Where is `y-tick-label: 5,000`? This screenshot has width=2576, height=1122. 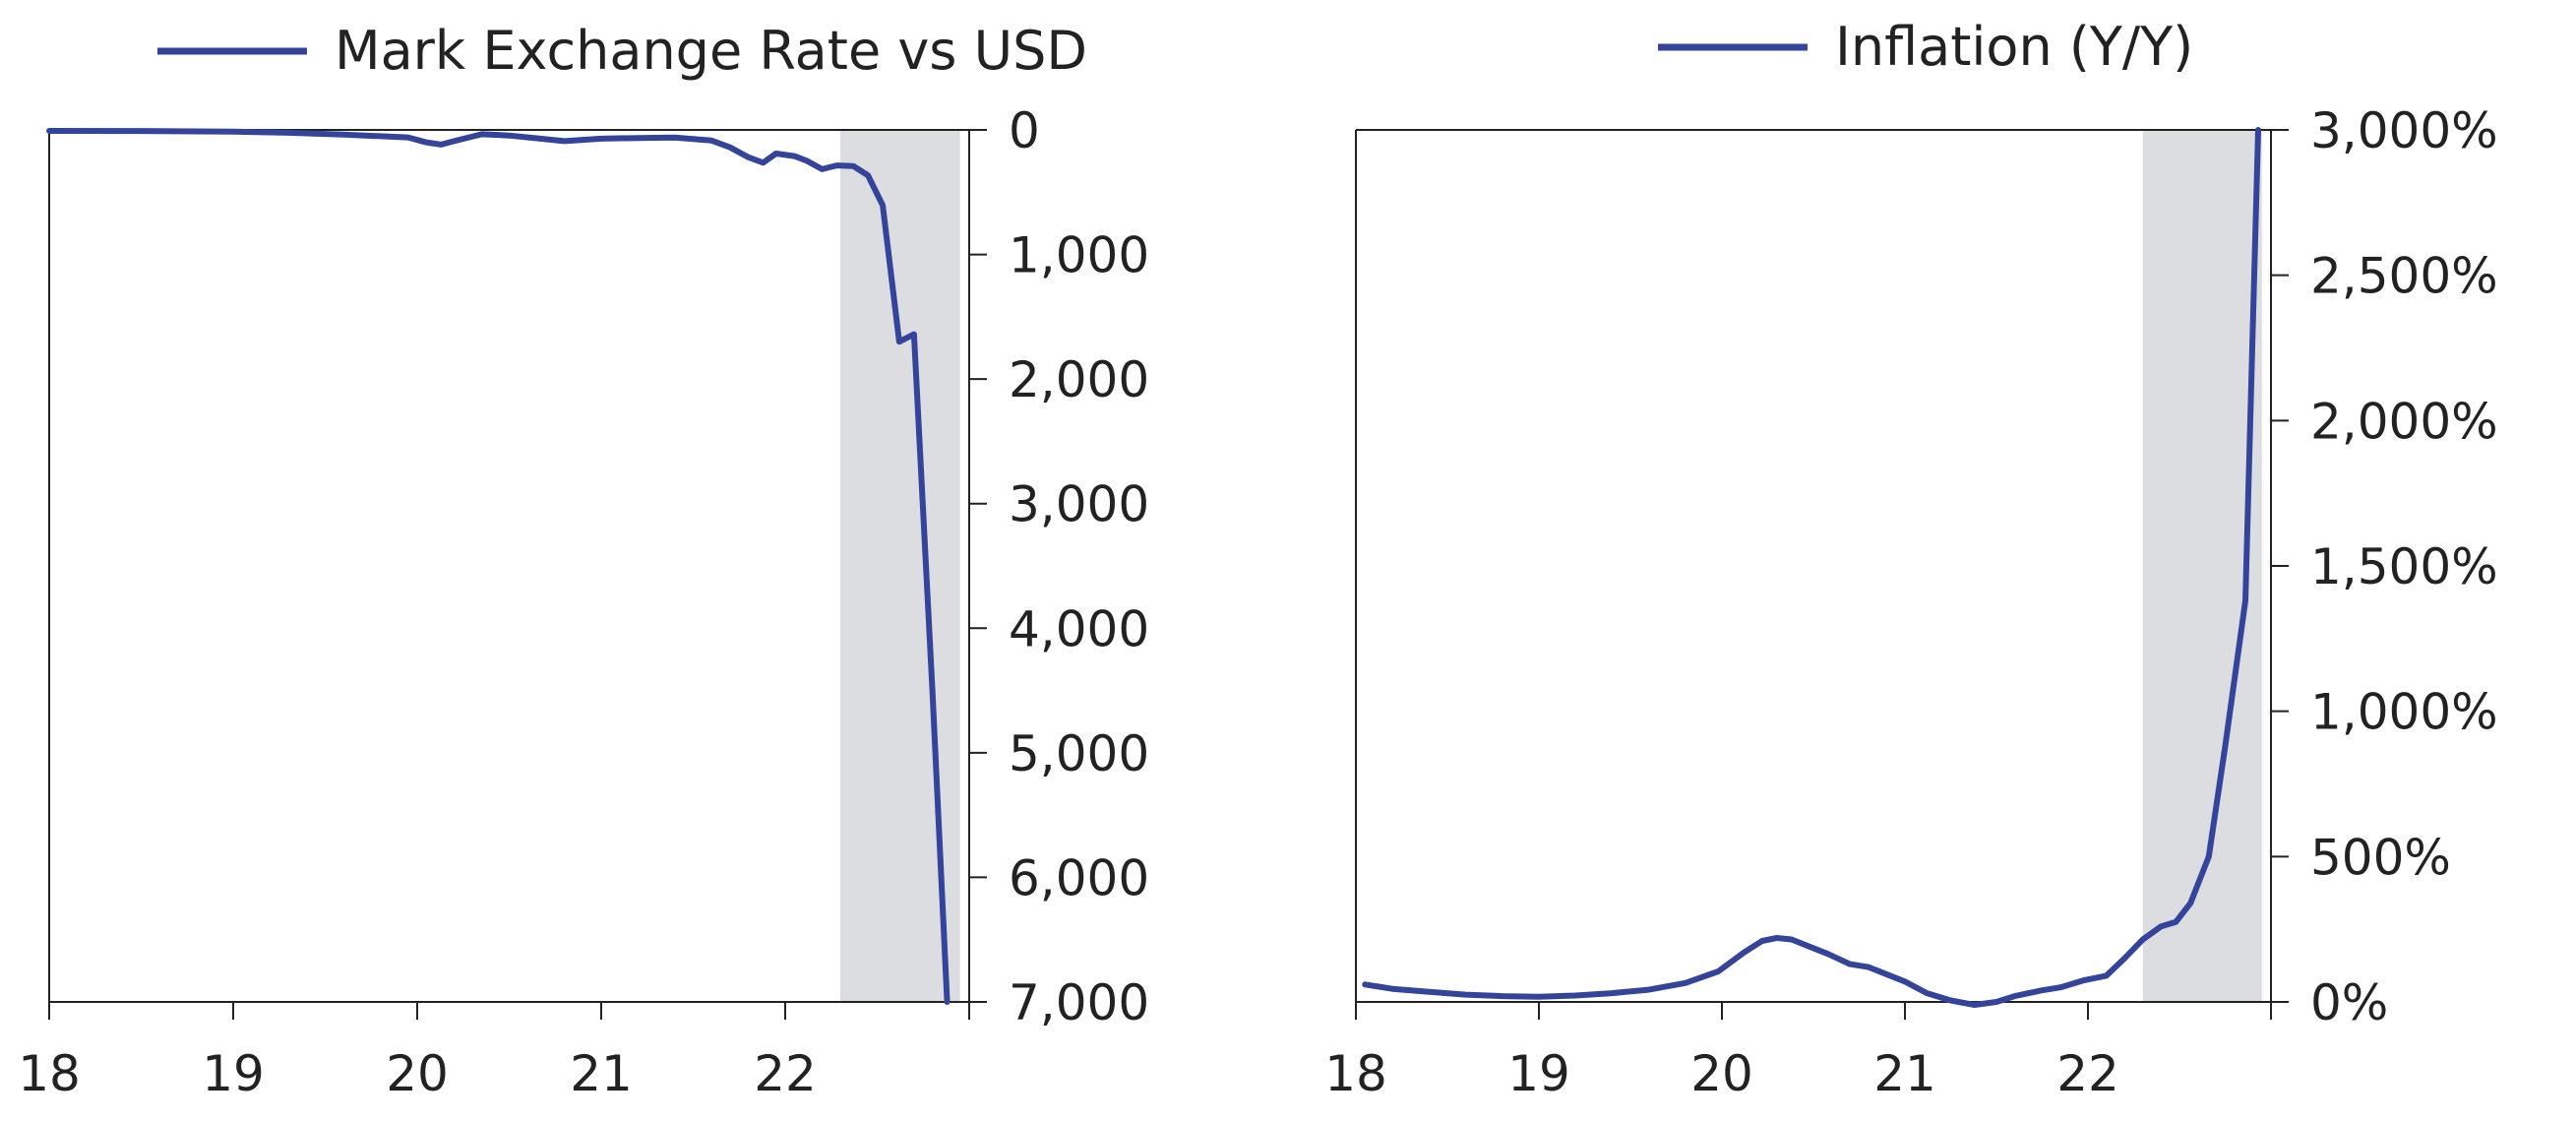 y-tick-label: 5,000 is located at coordinates (1079, 753).